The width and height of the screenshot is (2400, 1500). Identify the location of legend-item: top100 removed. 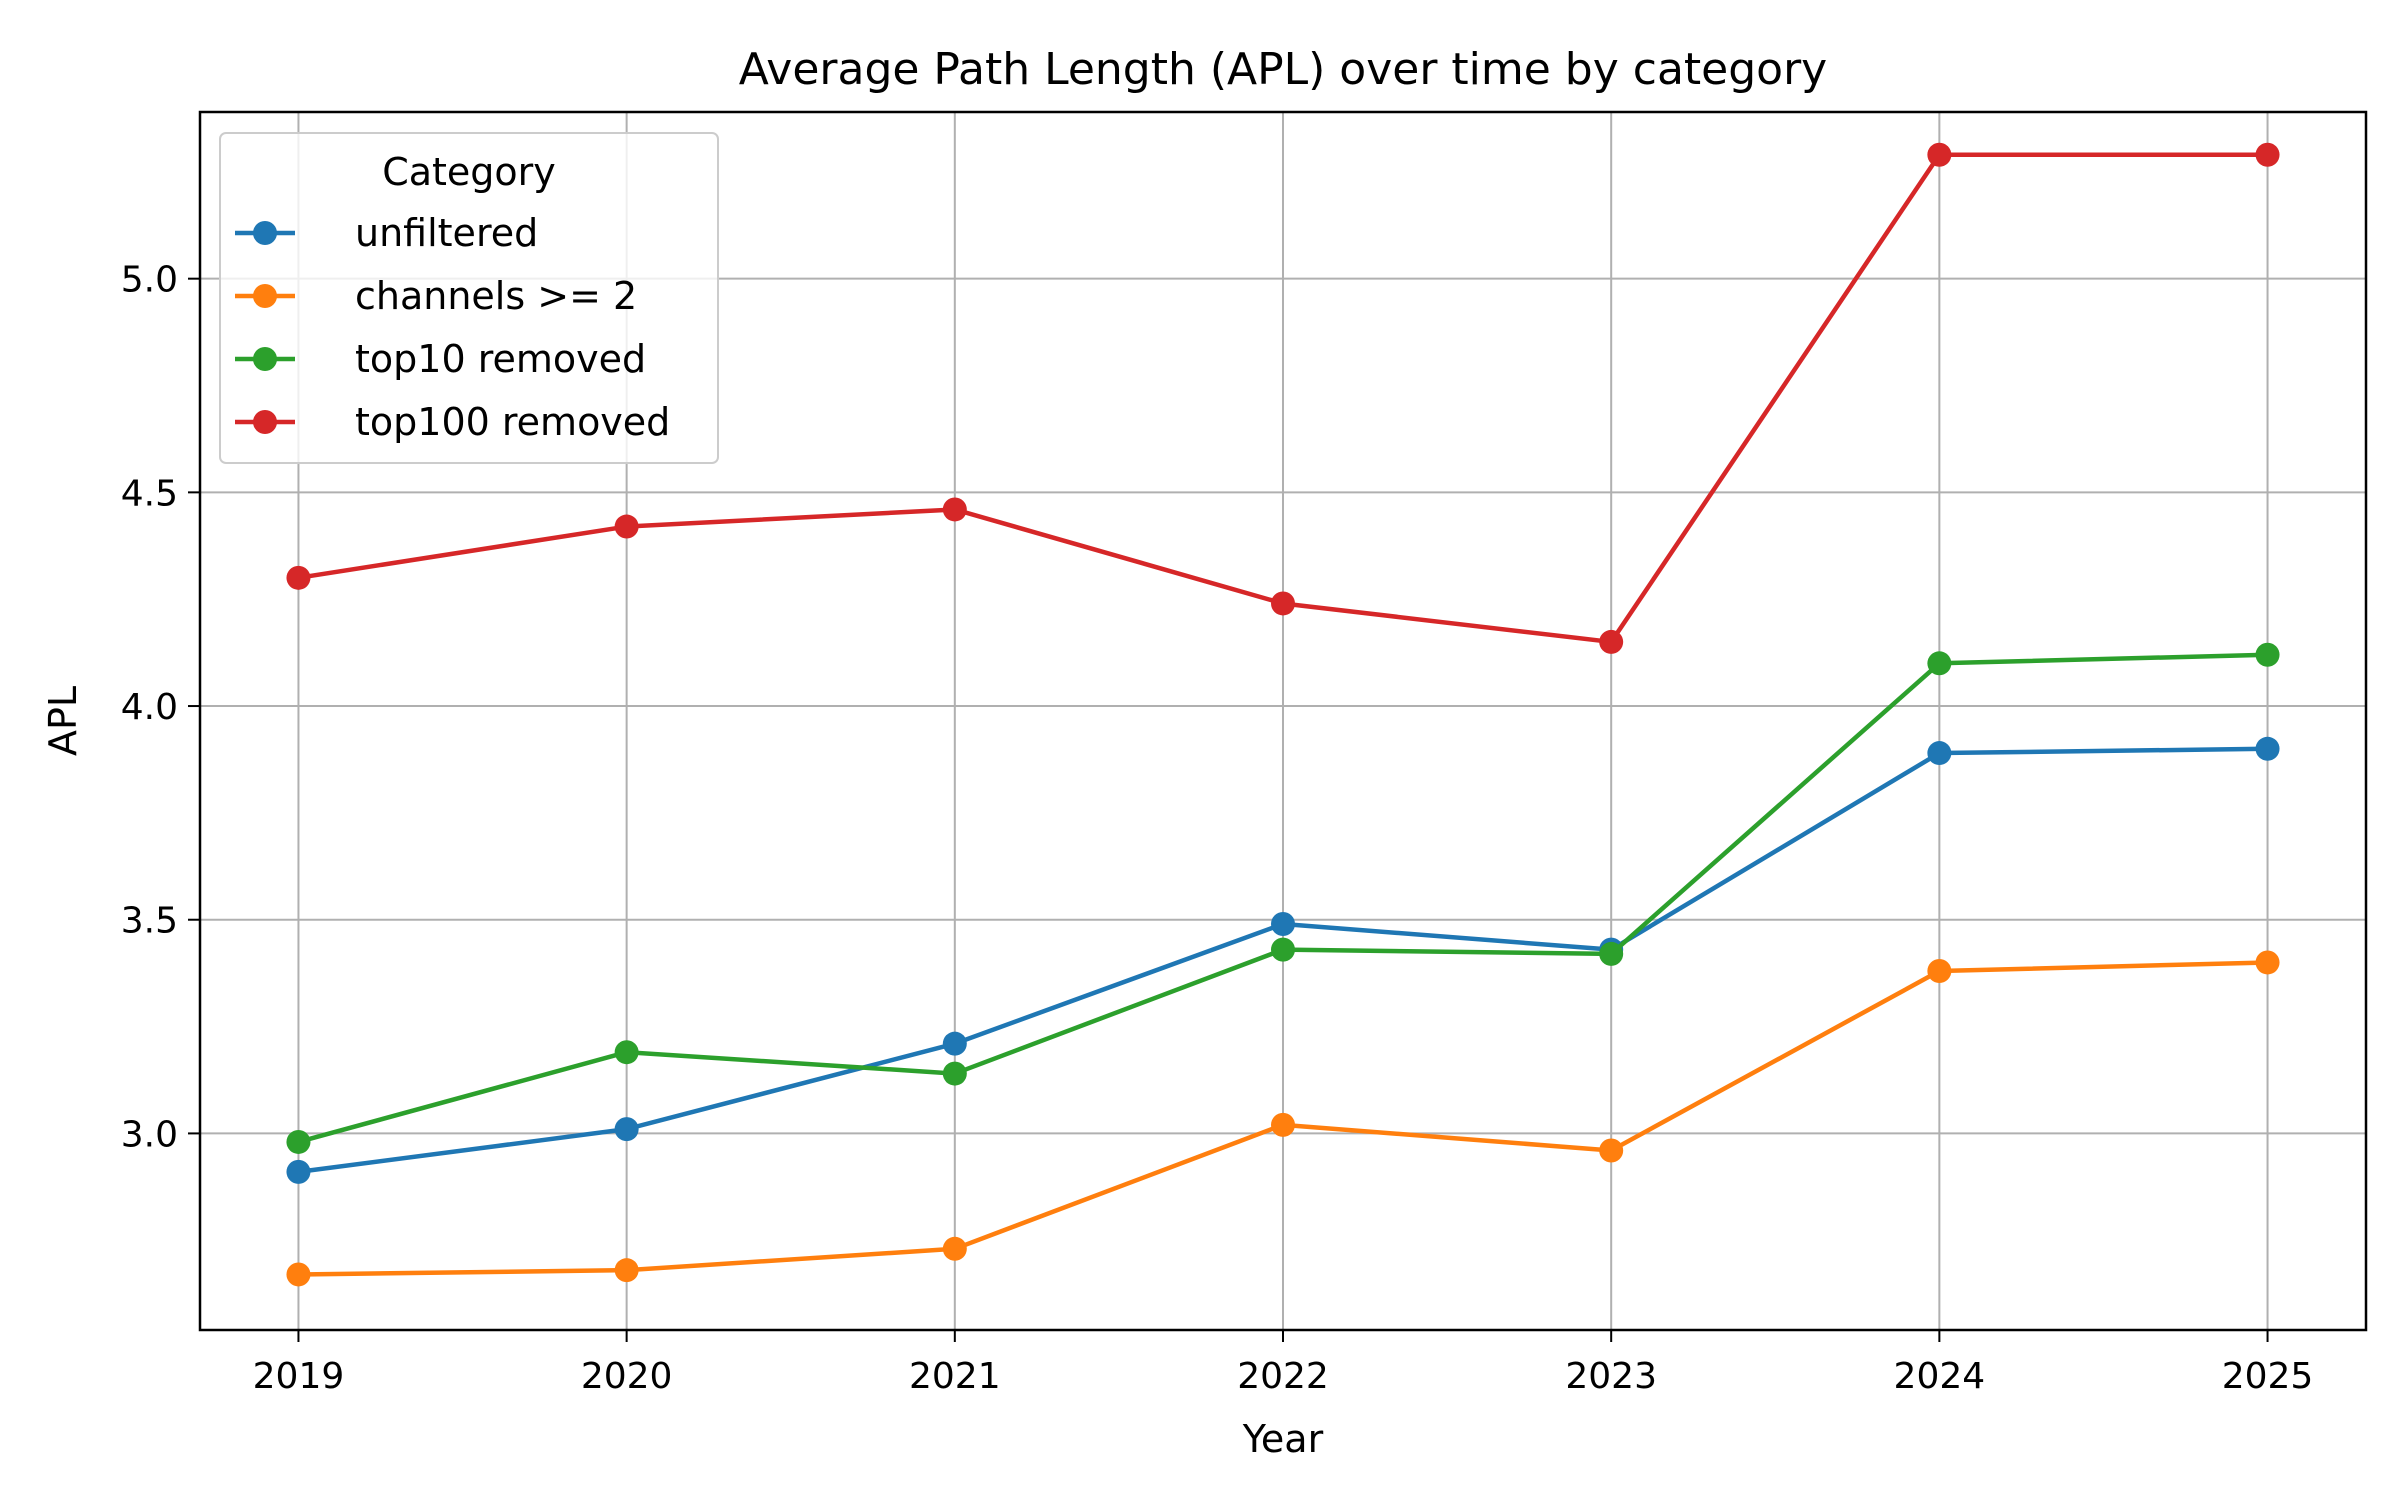
(452, 422).